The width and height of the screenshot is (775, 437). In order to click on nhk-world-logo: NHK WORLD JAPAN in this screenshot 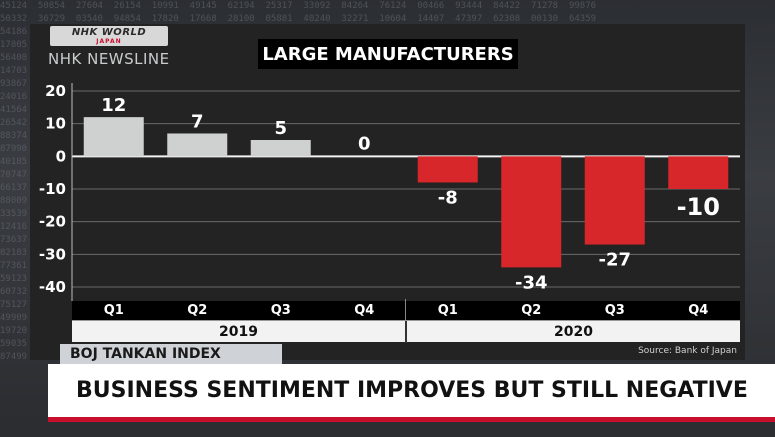, I will do `click(109, 36)`.